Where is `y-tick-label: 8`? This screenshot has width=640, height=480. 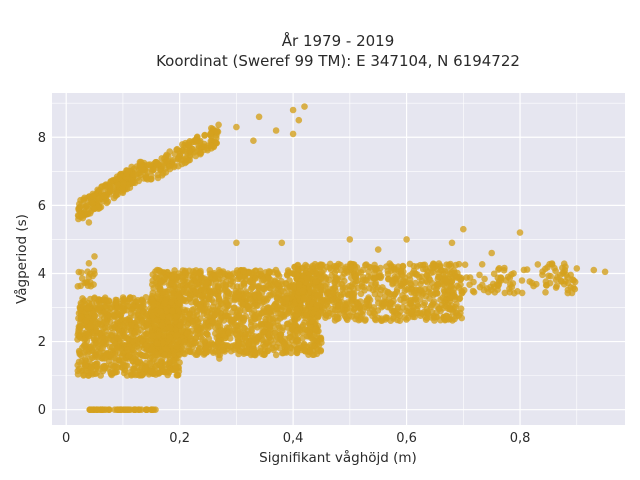 y-tick-label: 8 is located at coordinates (42, 138).